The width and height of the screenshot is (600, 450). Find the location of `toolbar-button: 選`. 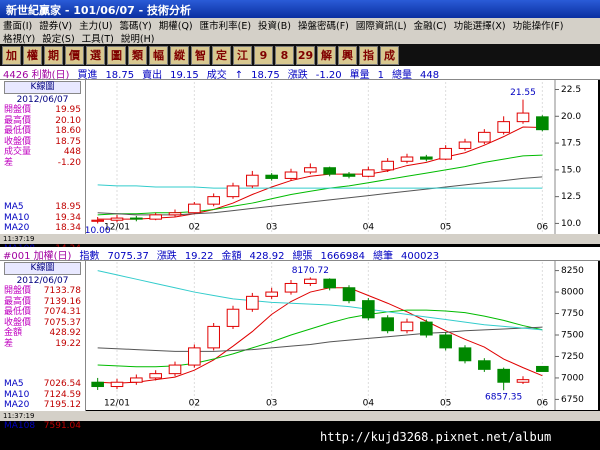

toolbar-button: 選 is located at coordinates (95, 55).